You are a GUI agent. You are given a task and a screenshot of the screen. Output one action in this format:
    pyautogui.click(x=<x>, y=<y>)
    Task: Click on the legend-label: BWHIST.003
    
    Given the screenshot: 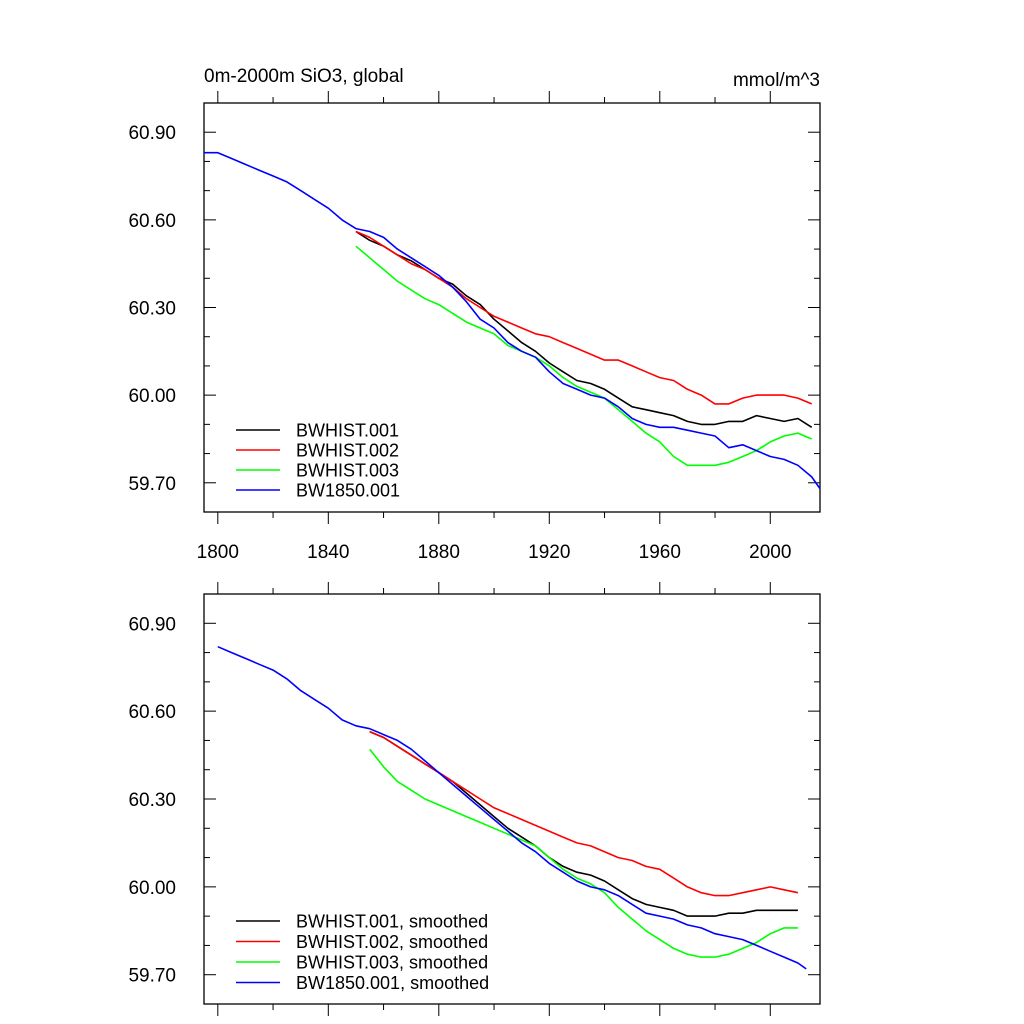 What is the action you would take?
    pyautogui.click(x=347, y=471)
    